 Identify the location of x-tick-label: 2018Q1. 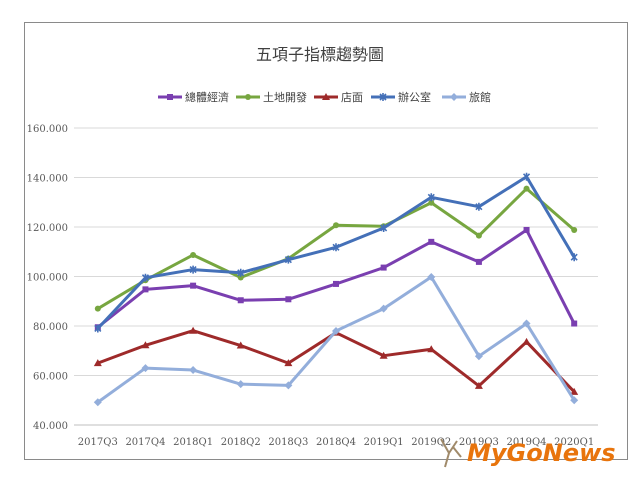
(193, 442).